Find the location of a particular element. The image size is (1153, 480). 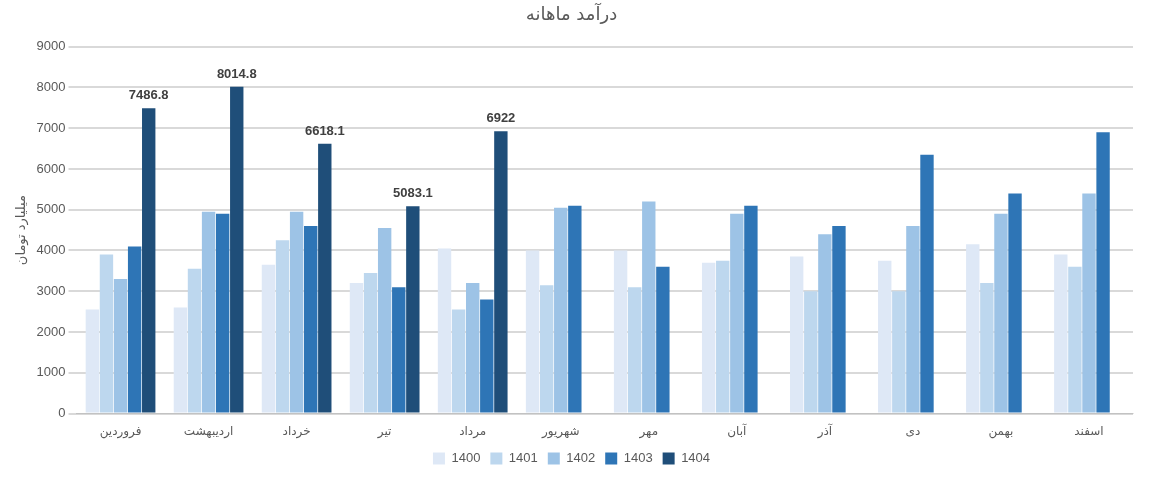

data-label: 6922 is located at coordinates (501, 118).